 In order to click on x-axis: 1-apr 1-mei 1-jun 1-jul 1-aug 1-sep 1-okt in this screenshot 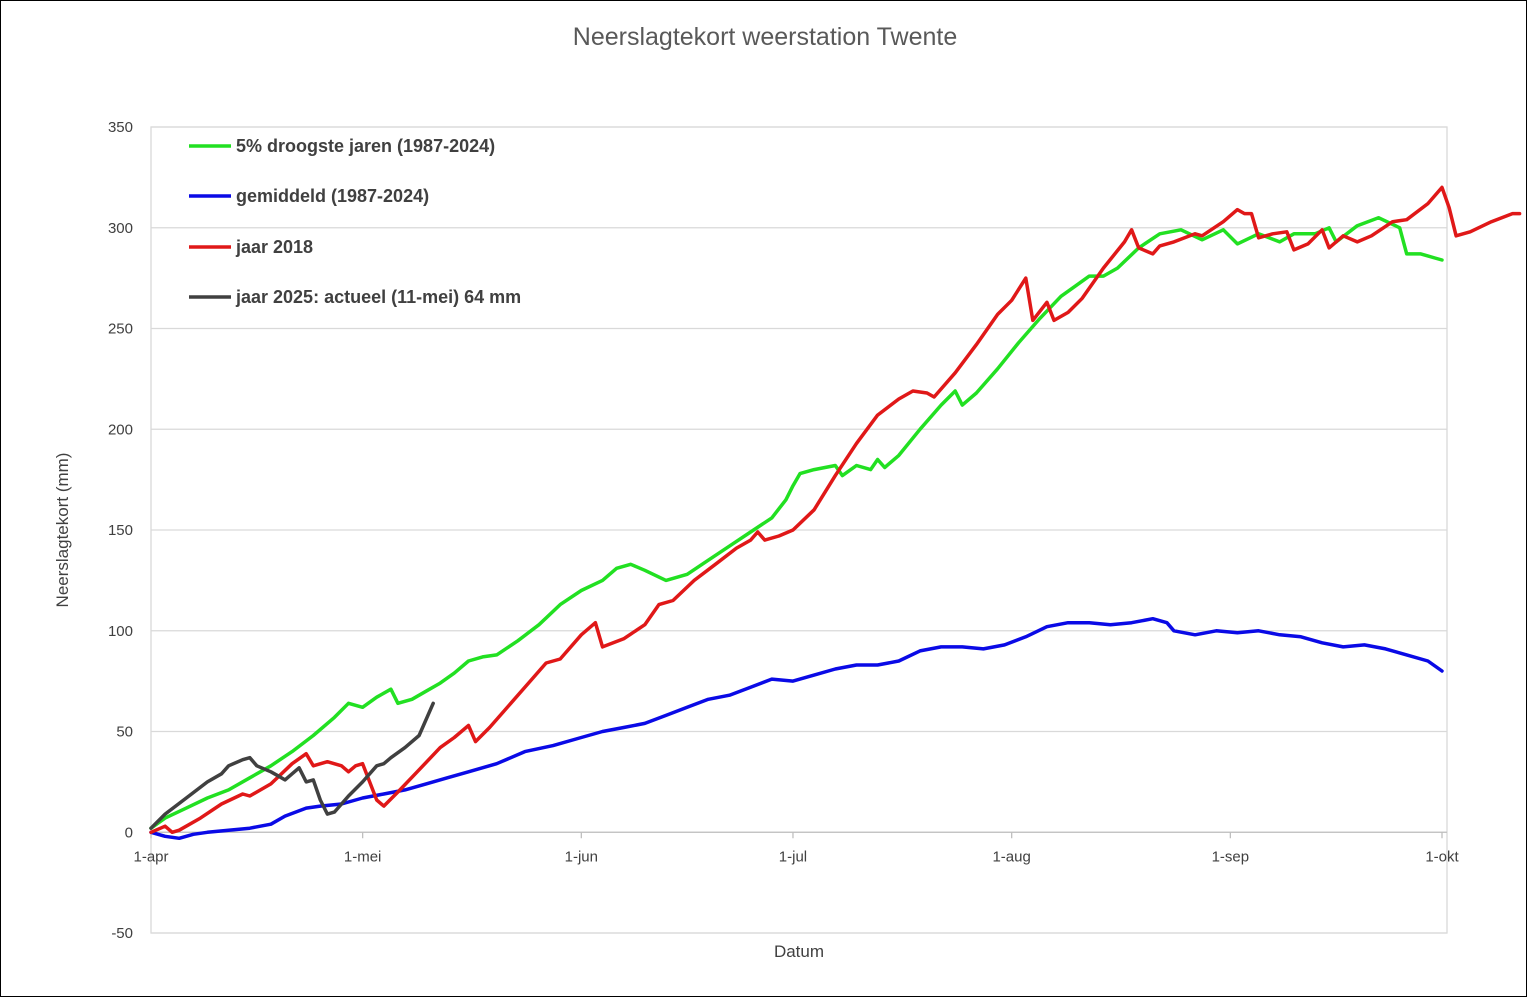, I will do `click(796, 848)`.